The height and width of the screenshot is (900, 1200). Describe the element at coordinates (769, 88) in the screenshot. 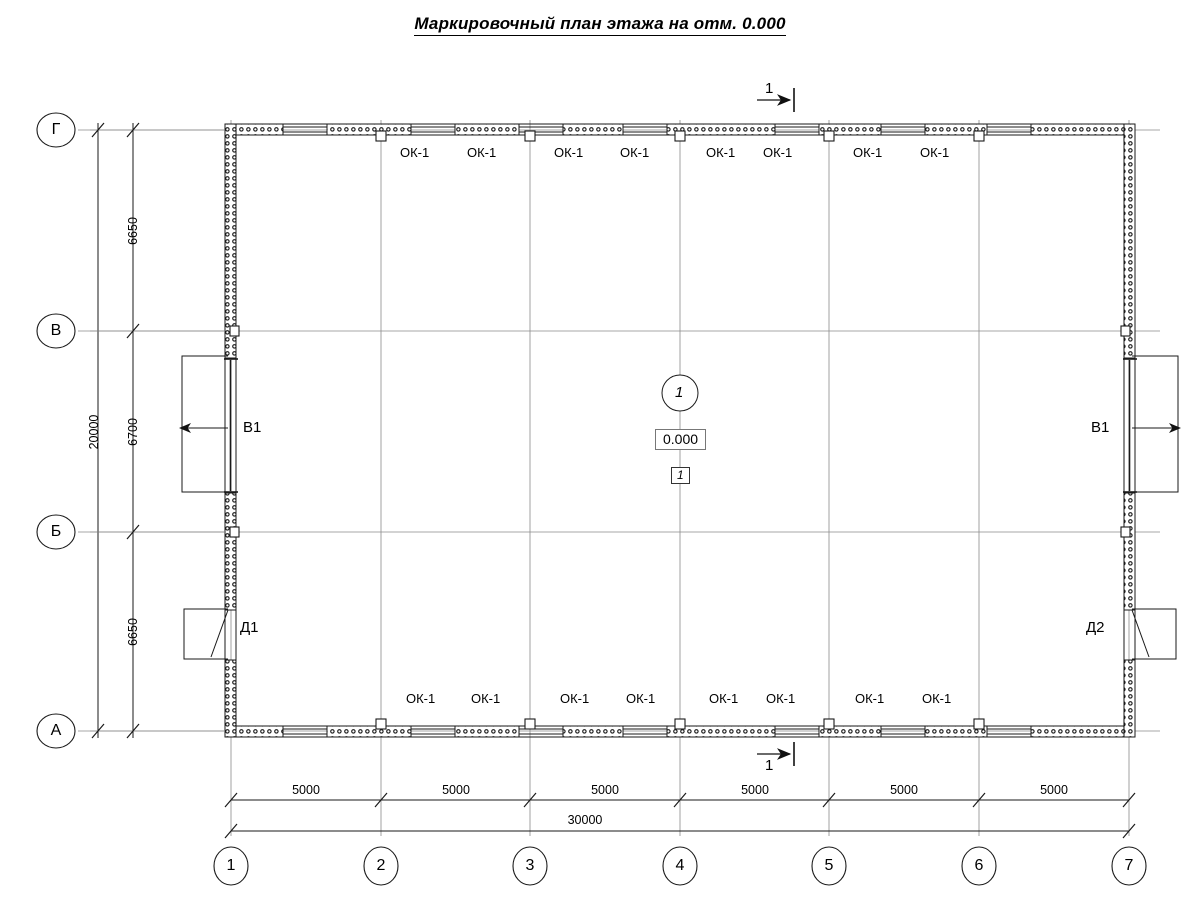

I see `section-mark-label-top: 1` at that location.